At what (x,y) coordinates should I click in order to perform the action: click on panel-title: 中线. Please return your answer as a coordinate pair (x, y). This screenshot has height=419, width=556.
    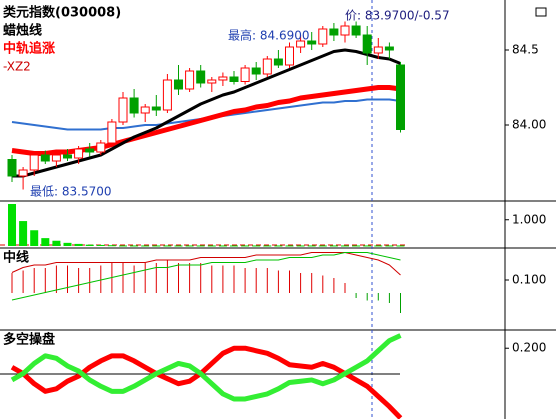
    Looking at the image, I should click on (16, 258).